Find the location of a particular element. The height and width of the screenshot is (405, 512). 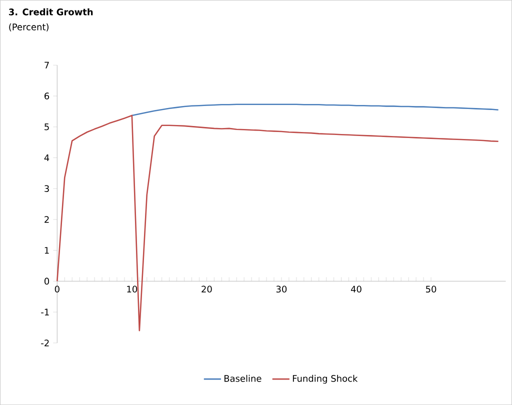

x-tick-label: 0 is located at coordinates (57, 289).